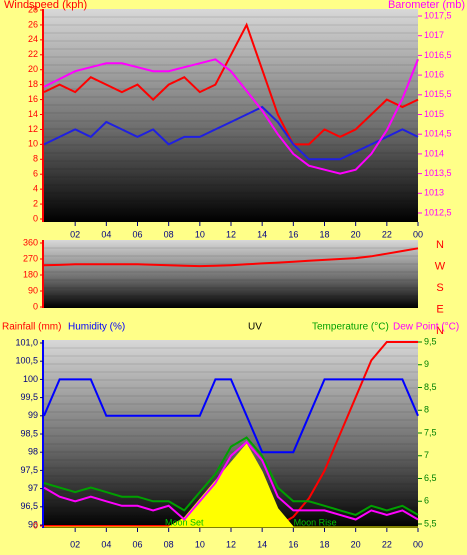 Image resolution: width=467 pixels, height=555 pixels. Describe the element at coordinates (430, 478) in the screenshot. I see `tick-label: 6,5` at that location.